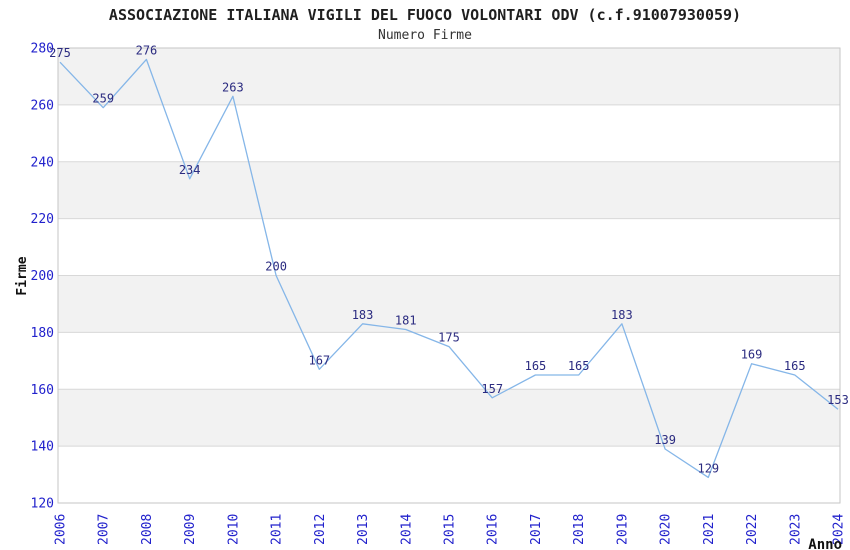 The height and width of the screenshot is (550, 850). Describe the element at coordinates (493, 529) in the screenshot. I see `x-tick-label: 2016` at that location.